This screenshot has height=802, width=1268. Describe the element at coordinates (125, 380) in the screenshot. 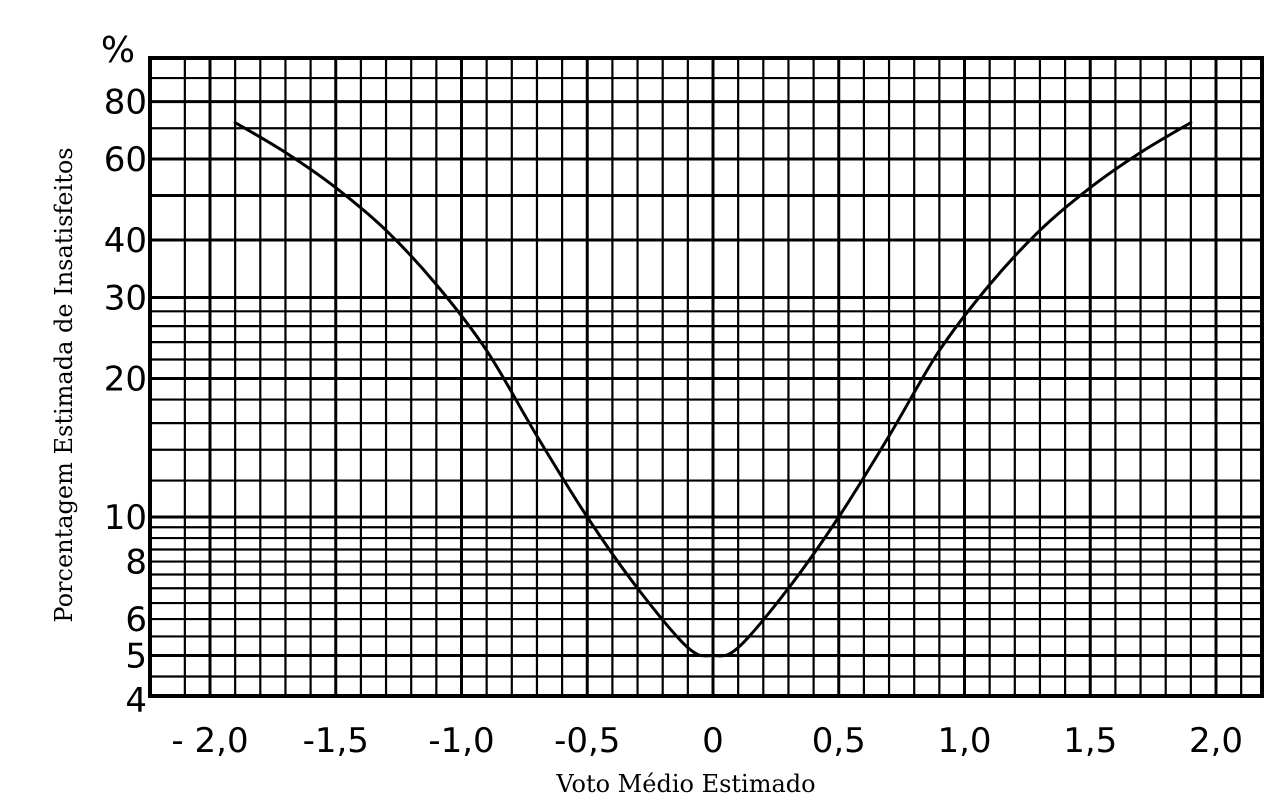

I see `y-tick-label: 20` at that location.